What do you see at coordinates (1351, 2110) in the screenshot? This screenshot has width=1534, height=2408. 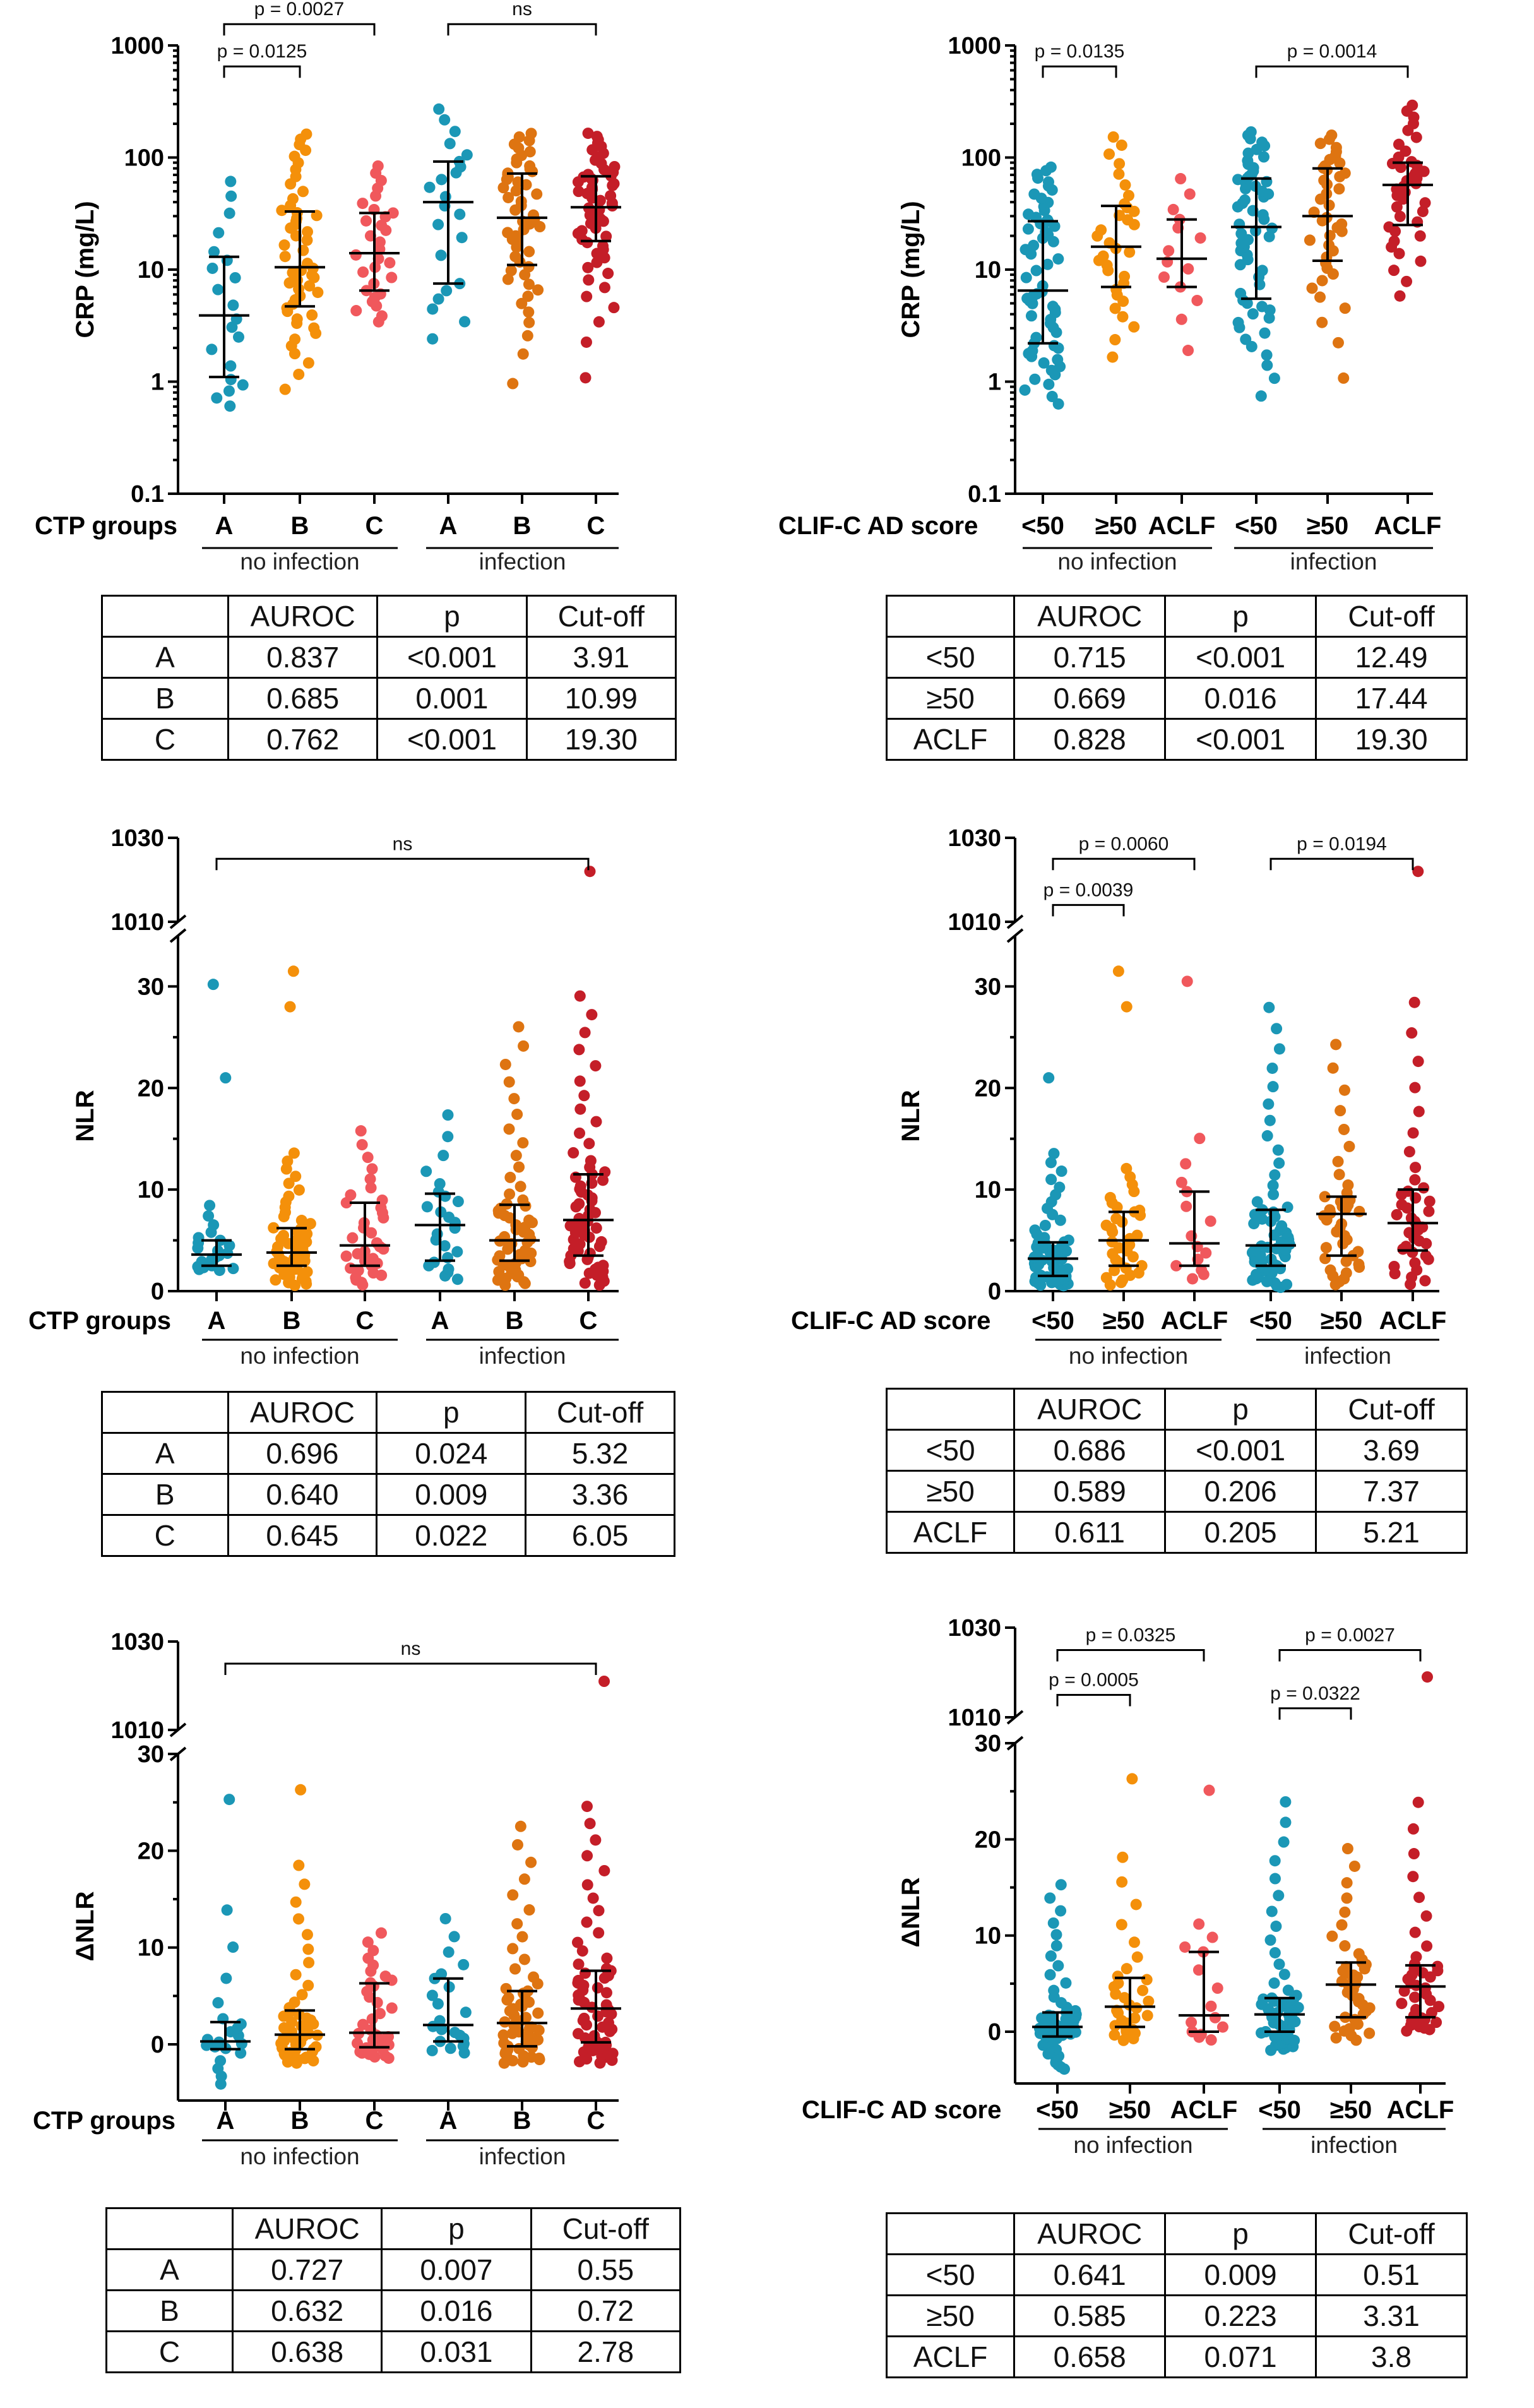 I see `x-category-label: ≥50` at bounding box center [1351, 2110].